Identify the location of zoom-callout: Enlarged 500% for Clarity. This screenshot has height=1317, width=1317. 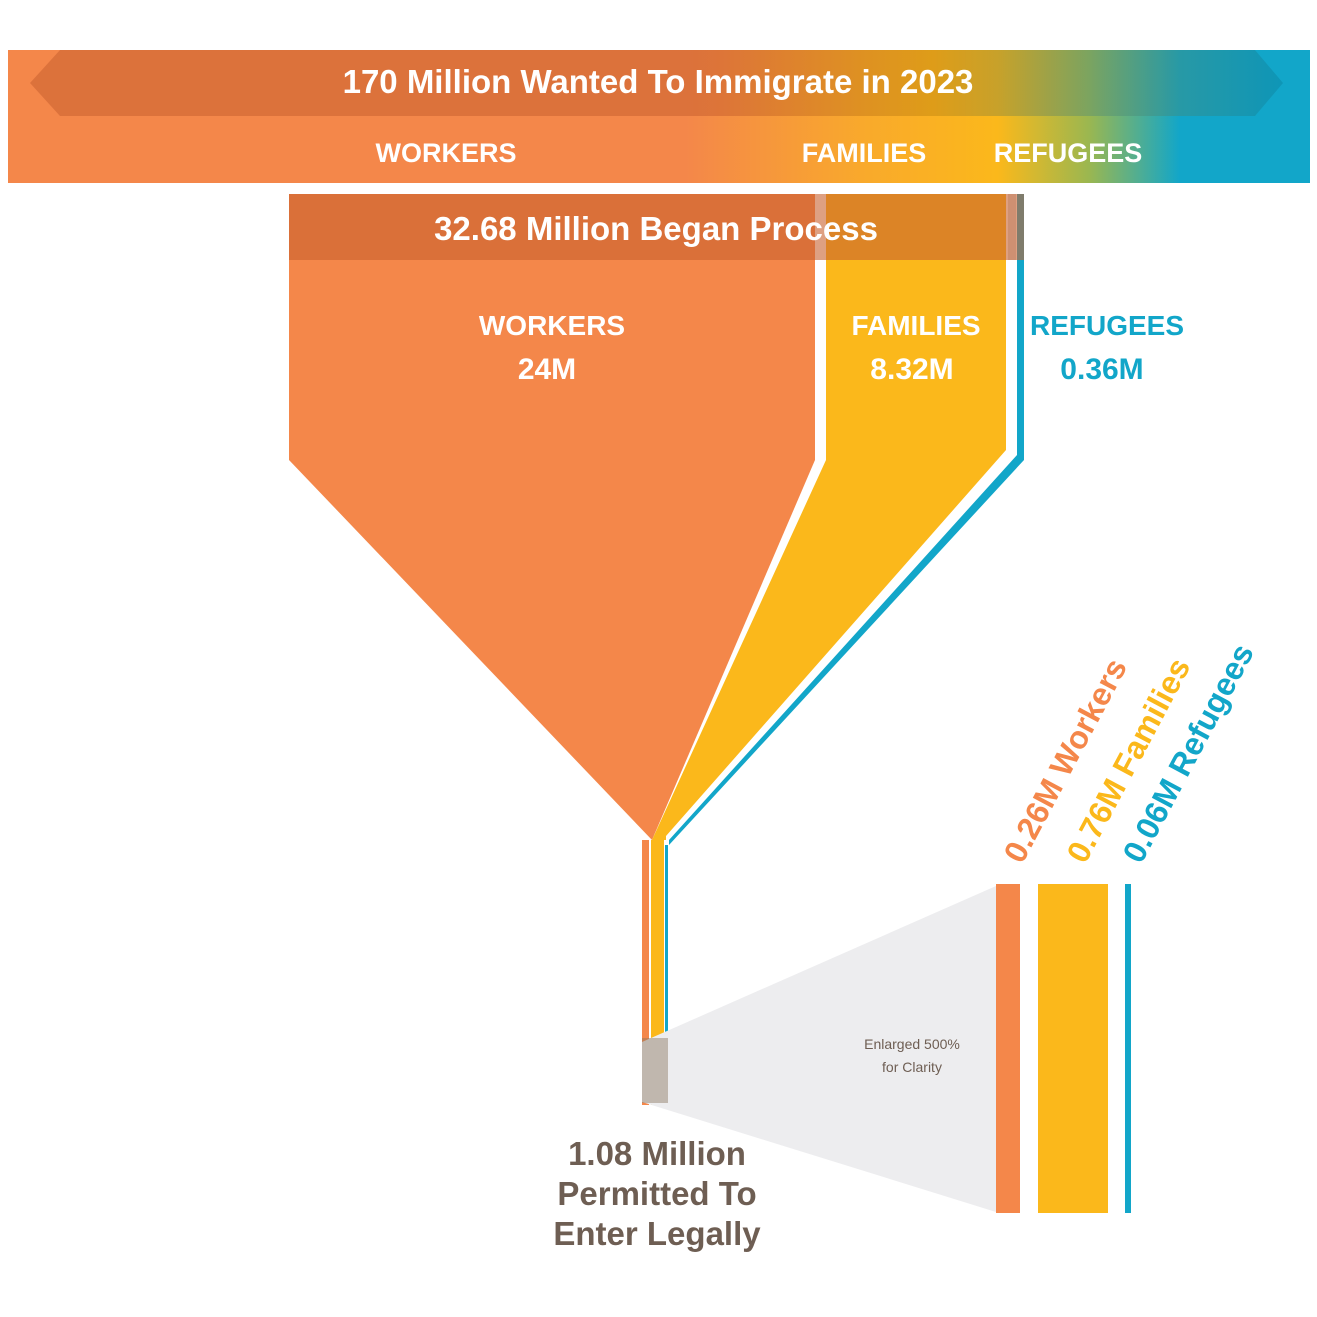
(886, 1048).